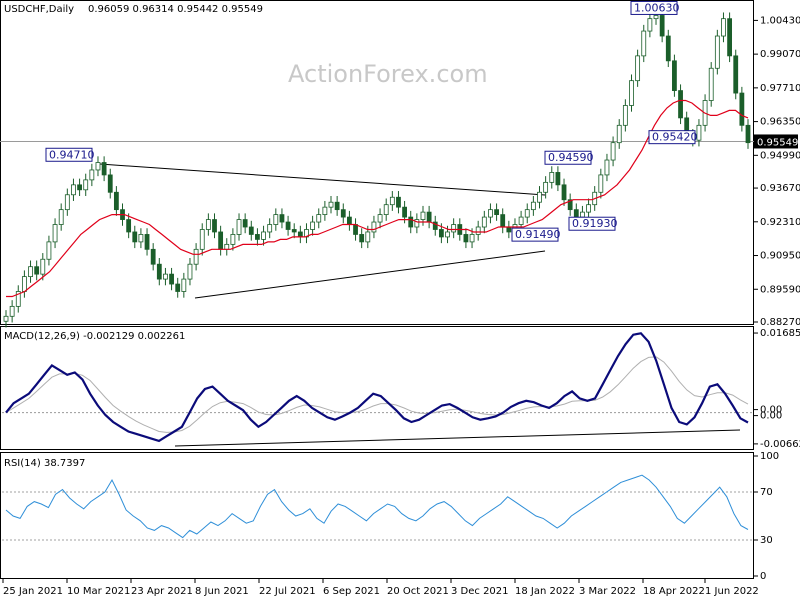 Image resolution: width=800 pixels, height=600 pixels. What do you see at coordinates (771, 410) in the screenshot?
I see `macd-tick-label: 0.00` at bounding box center [771, 410].